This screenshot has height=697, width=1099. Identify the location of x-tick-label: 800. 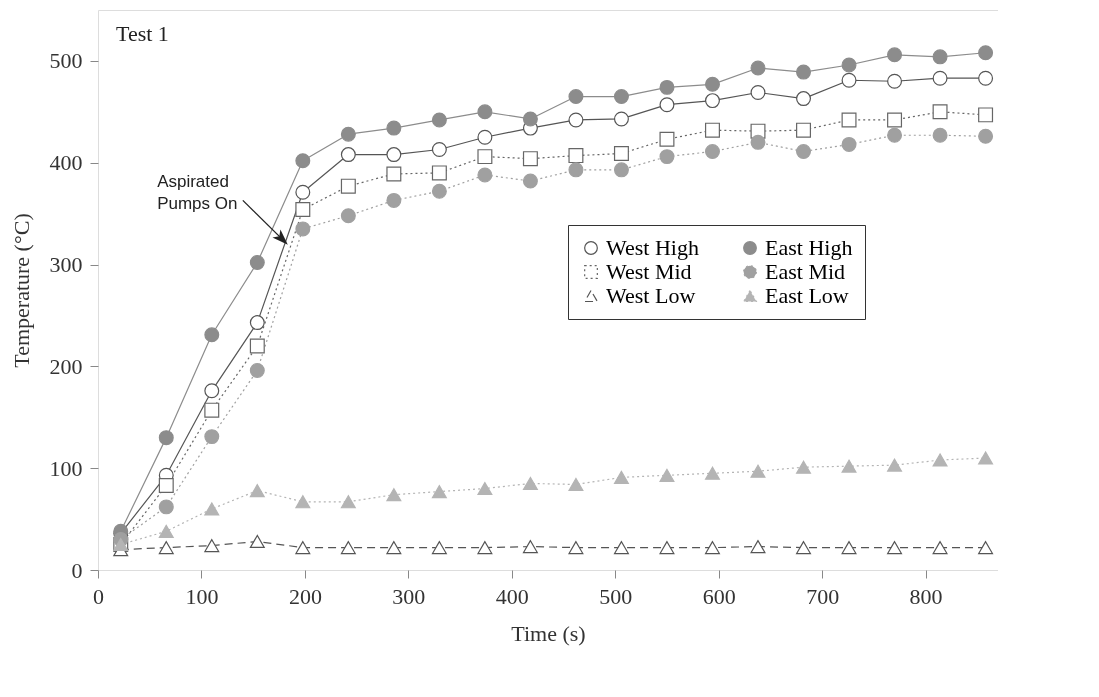
(926, 596).